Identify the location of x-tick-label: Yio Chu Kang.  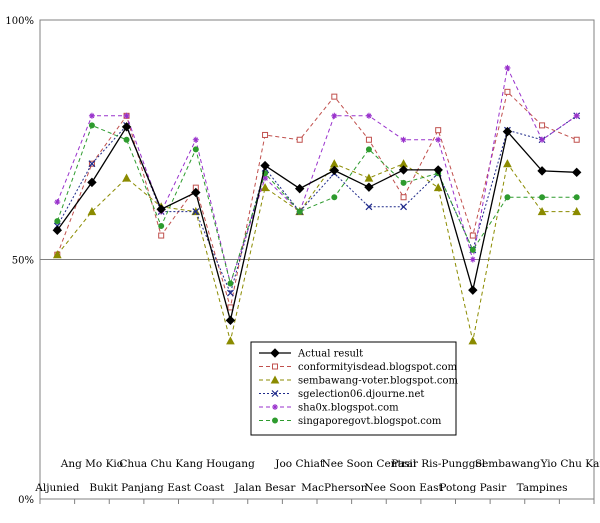
(570, 464).